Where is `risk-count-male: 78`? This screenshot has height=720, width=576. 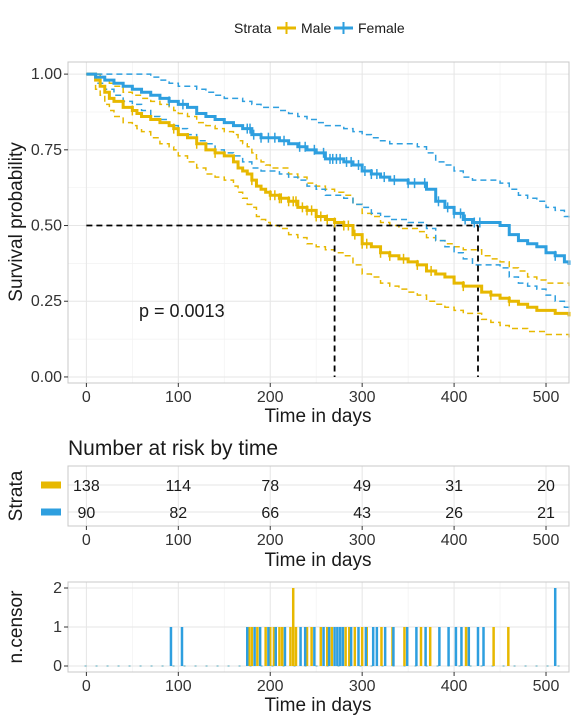 risk-count-male: 78 is located at coordinates (270, 486).